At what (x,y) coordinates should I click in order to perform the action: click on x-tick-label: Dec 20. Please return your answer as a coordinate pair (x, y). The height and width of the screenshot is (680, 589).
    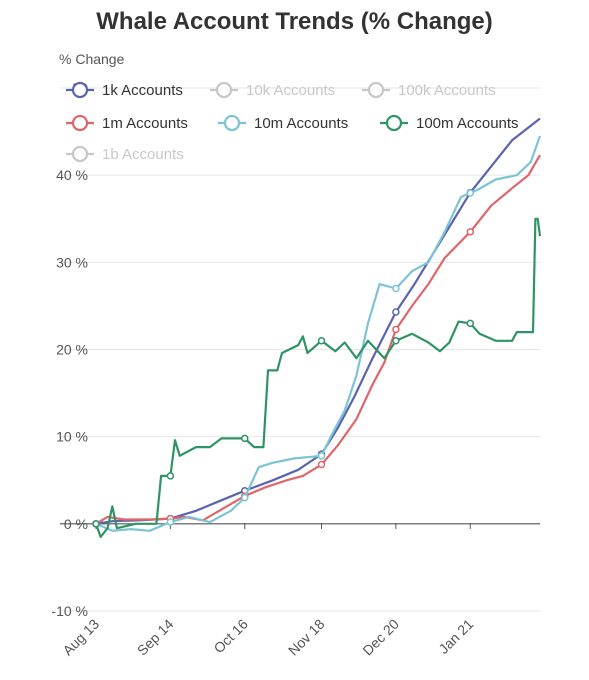
    Looking at the image, I should click on (380, 637).